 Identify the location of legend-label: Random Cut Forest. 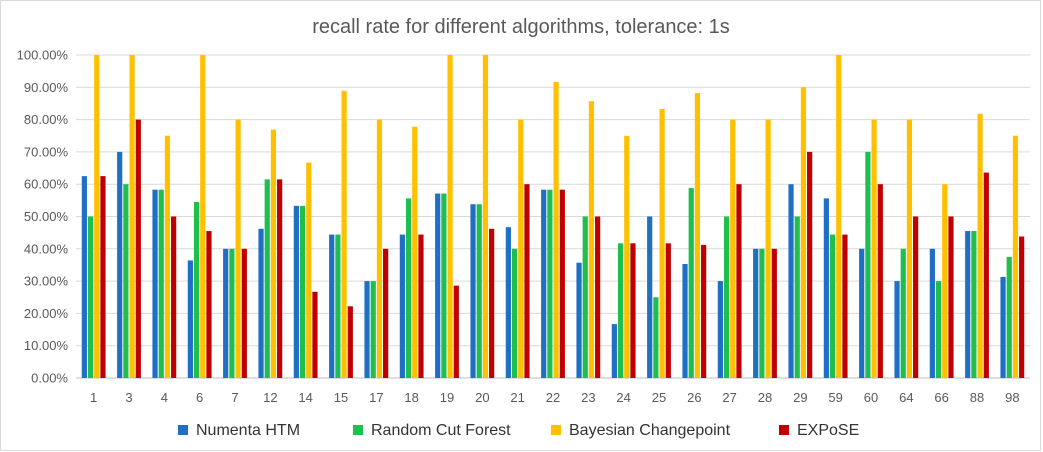
(441, 430).